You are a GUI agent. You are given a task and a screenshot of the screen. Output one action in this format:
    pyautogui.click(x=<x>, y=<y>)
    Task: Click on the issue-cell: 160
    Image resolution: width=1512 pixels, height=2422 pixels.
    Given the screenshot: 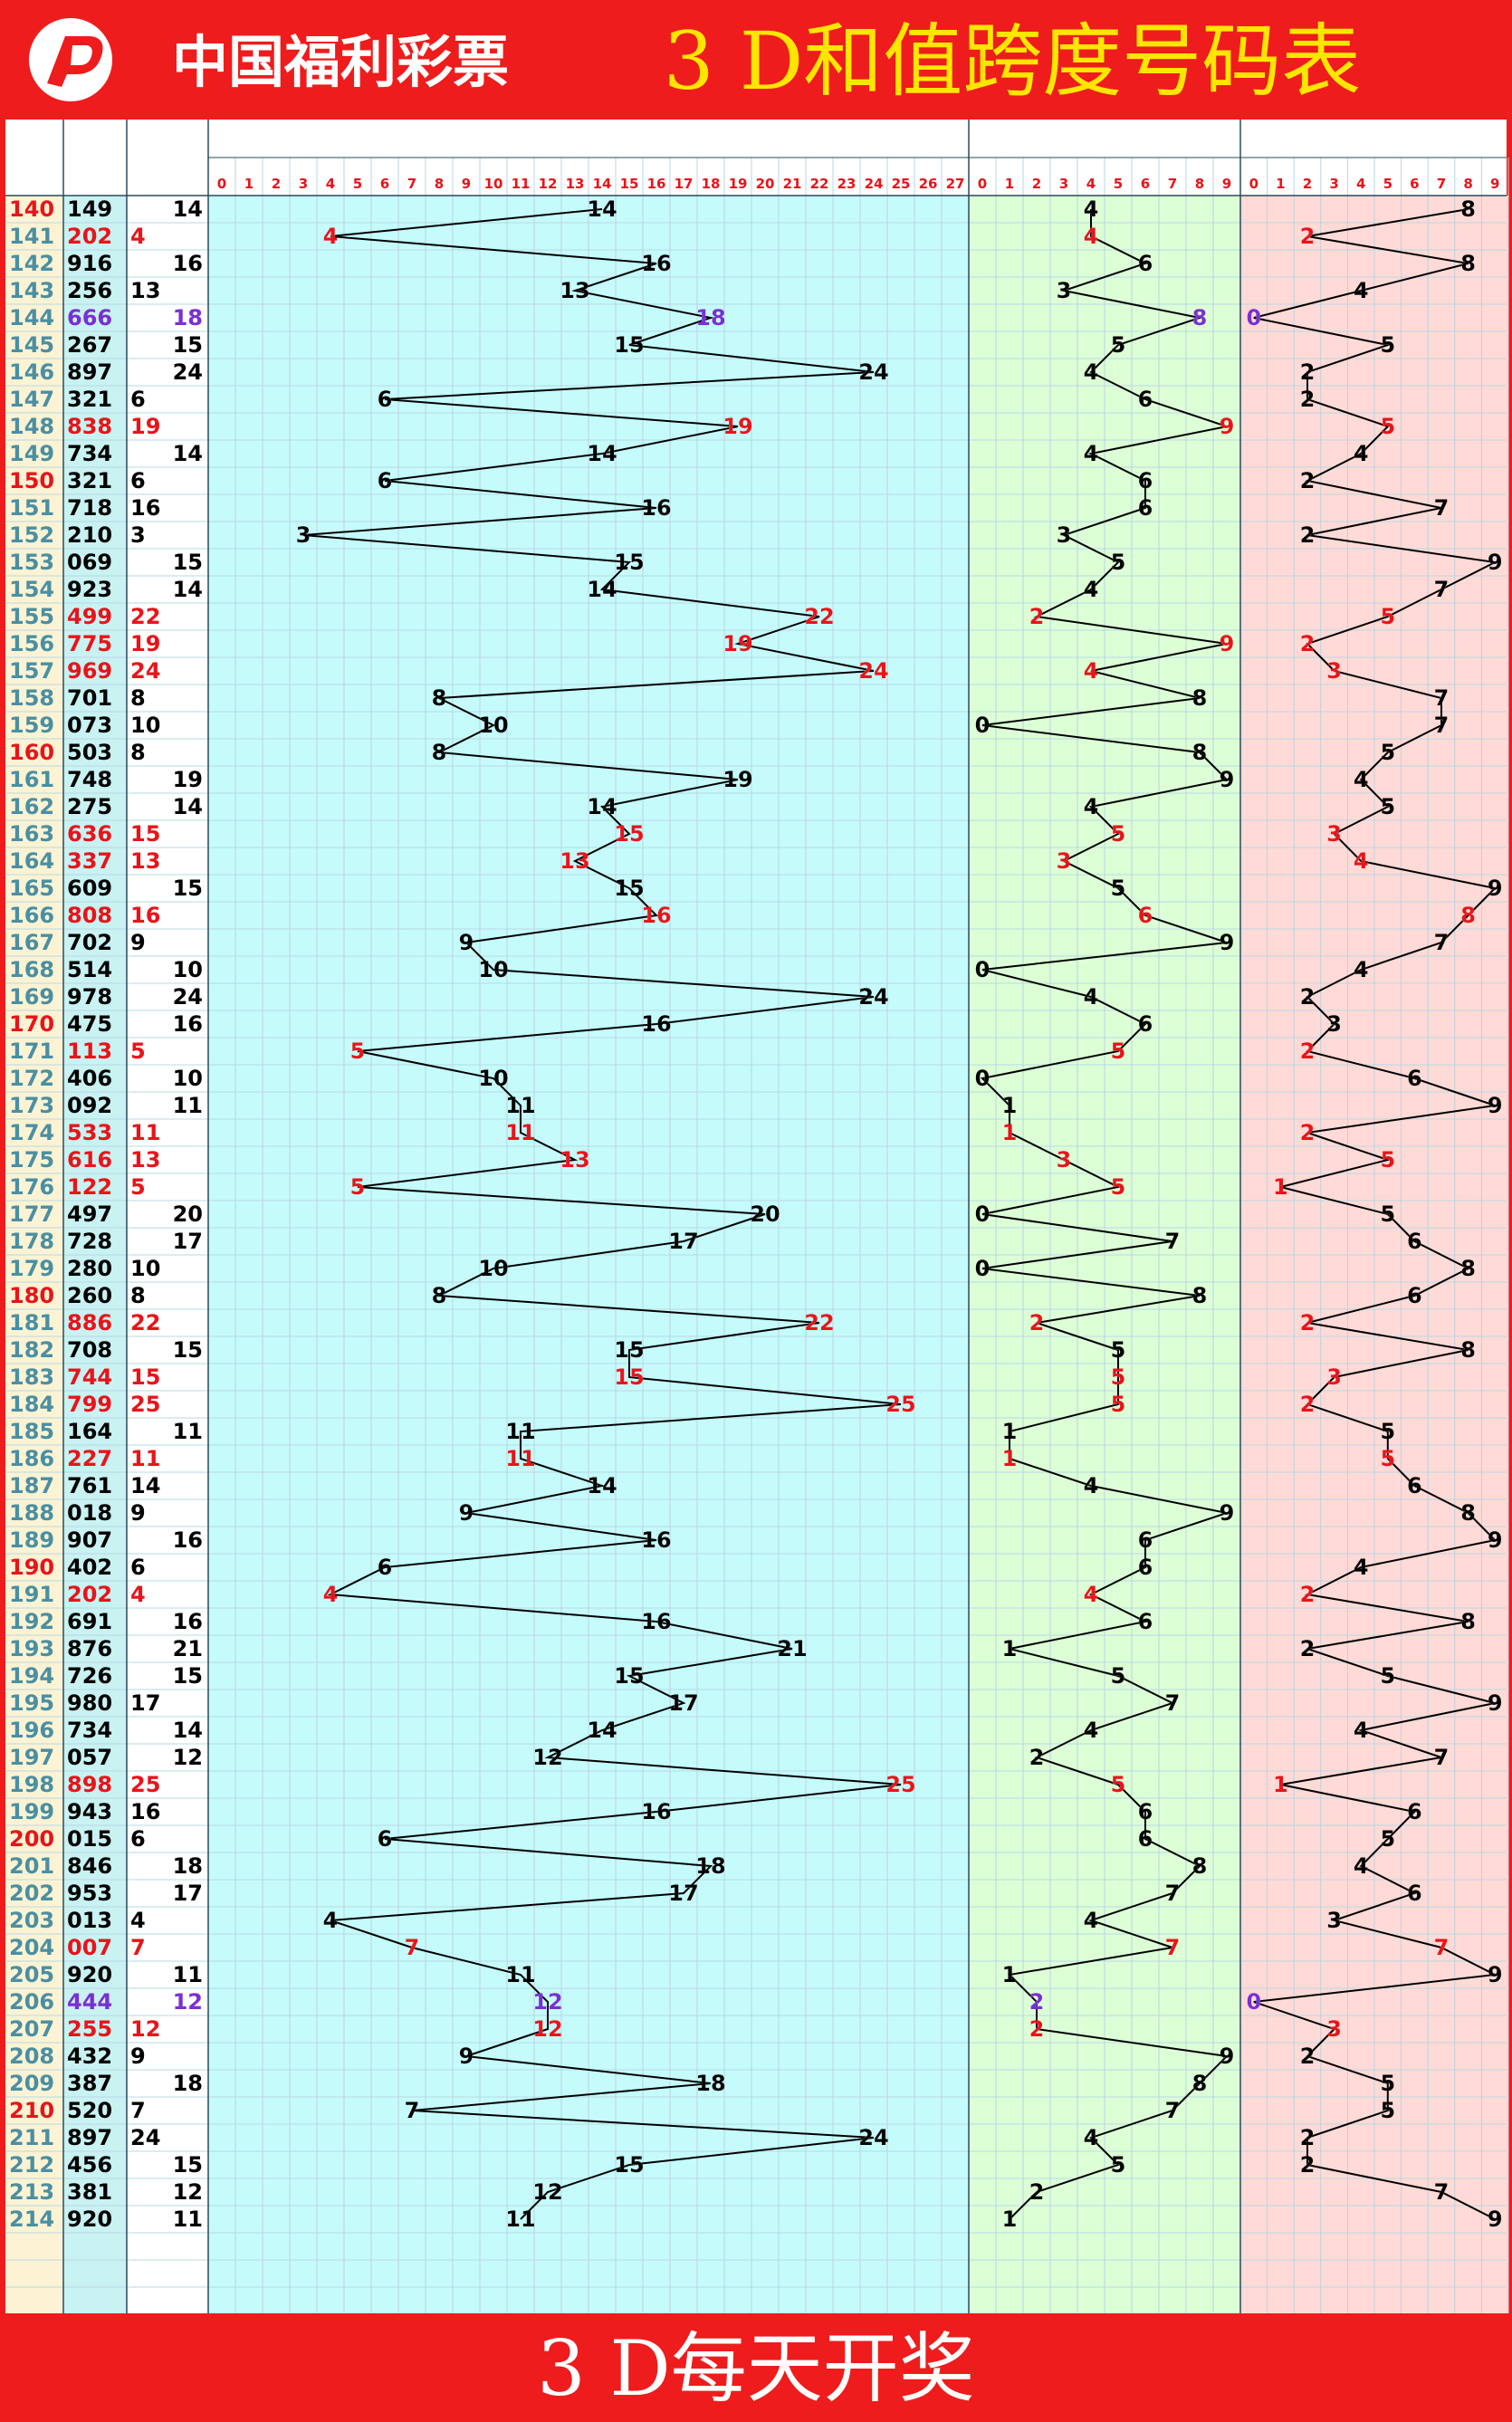 What is the action you would take?
    pyautogui.click(x=31, y=752)
    